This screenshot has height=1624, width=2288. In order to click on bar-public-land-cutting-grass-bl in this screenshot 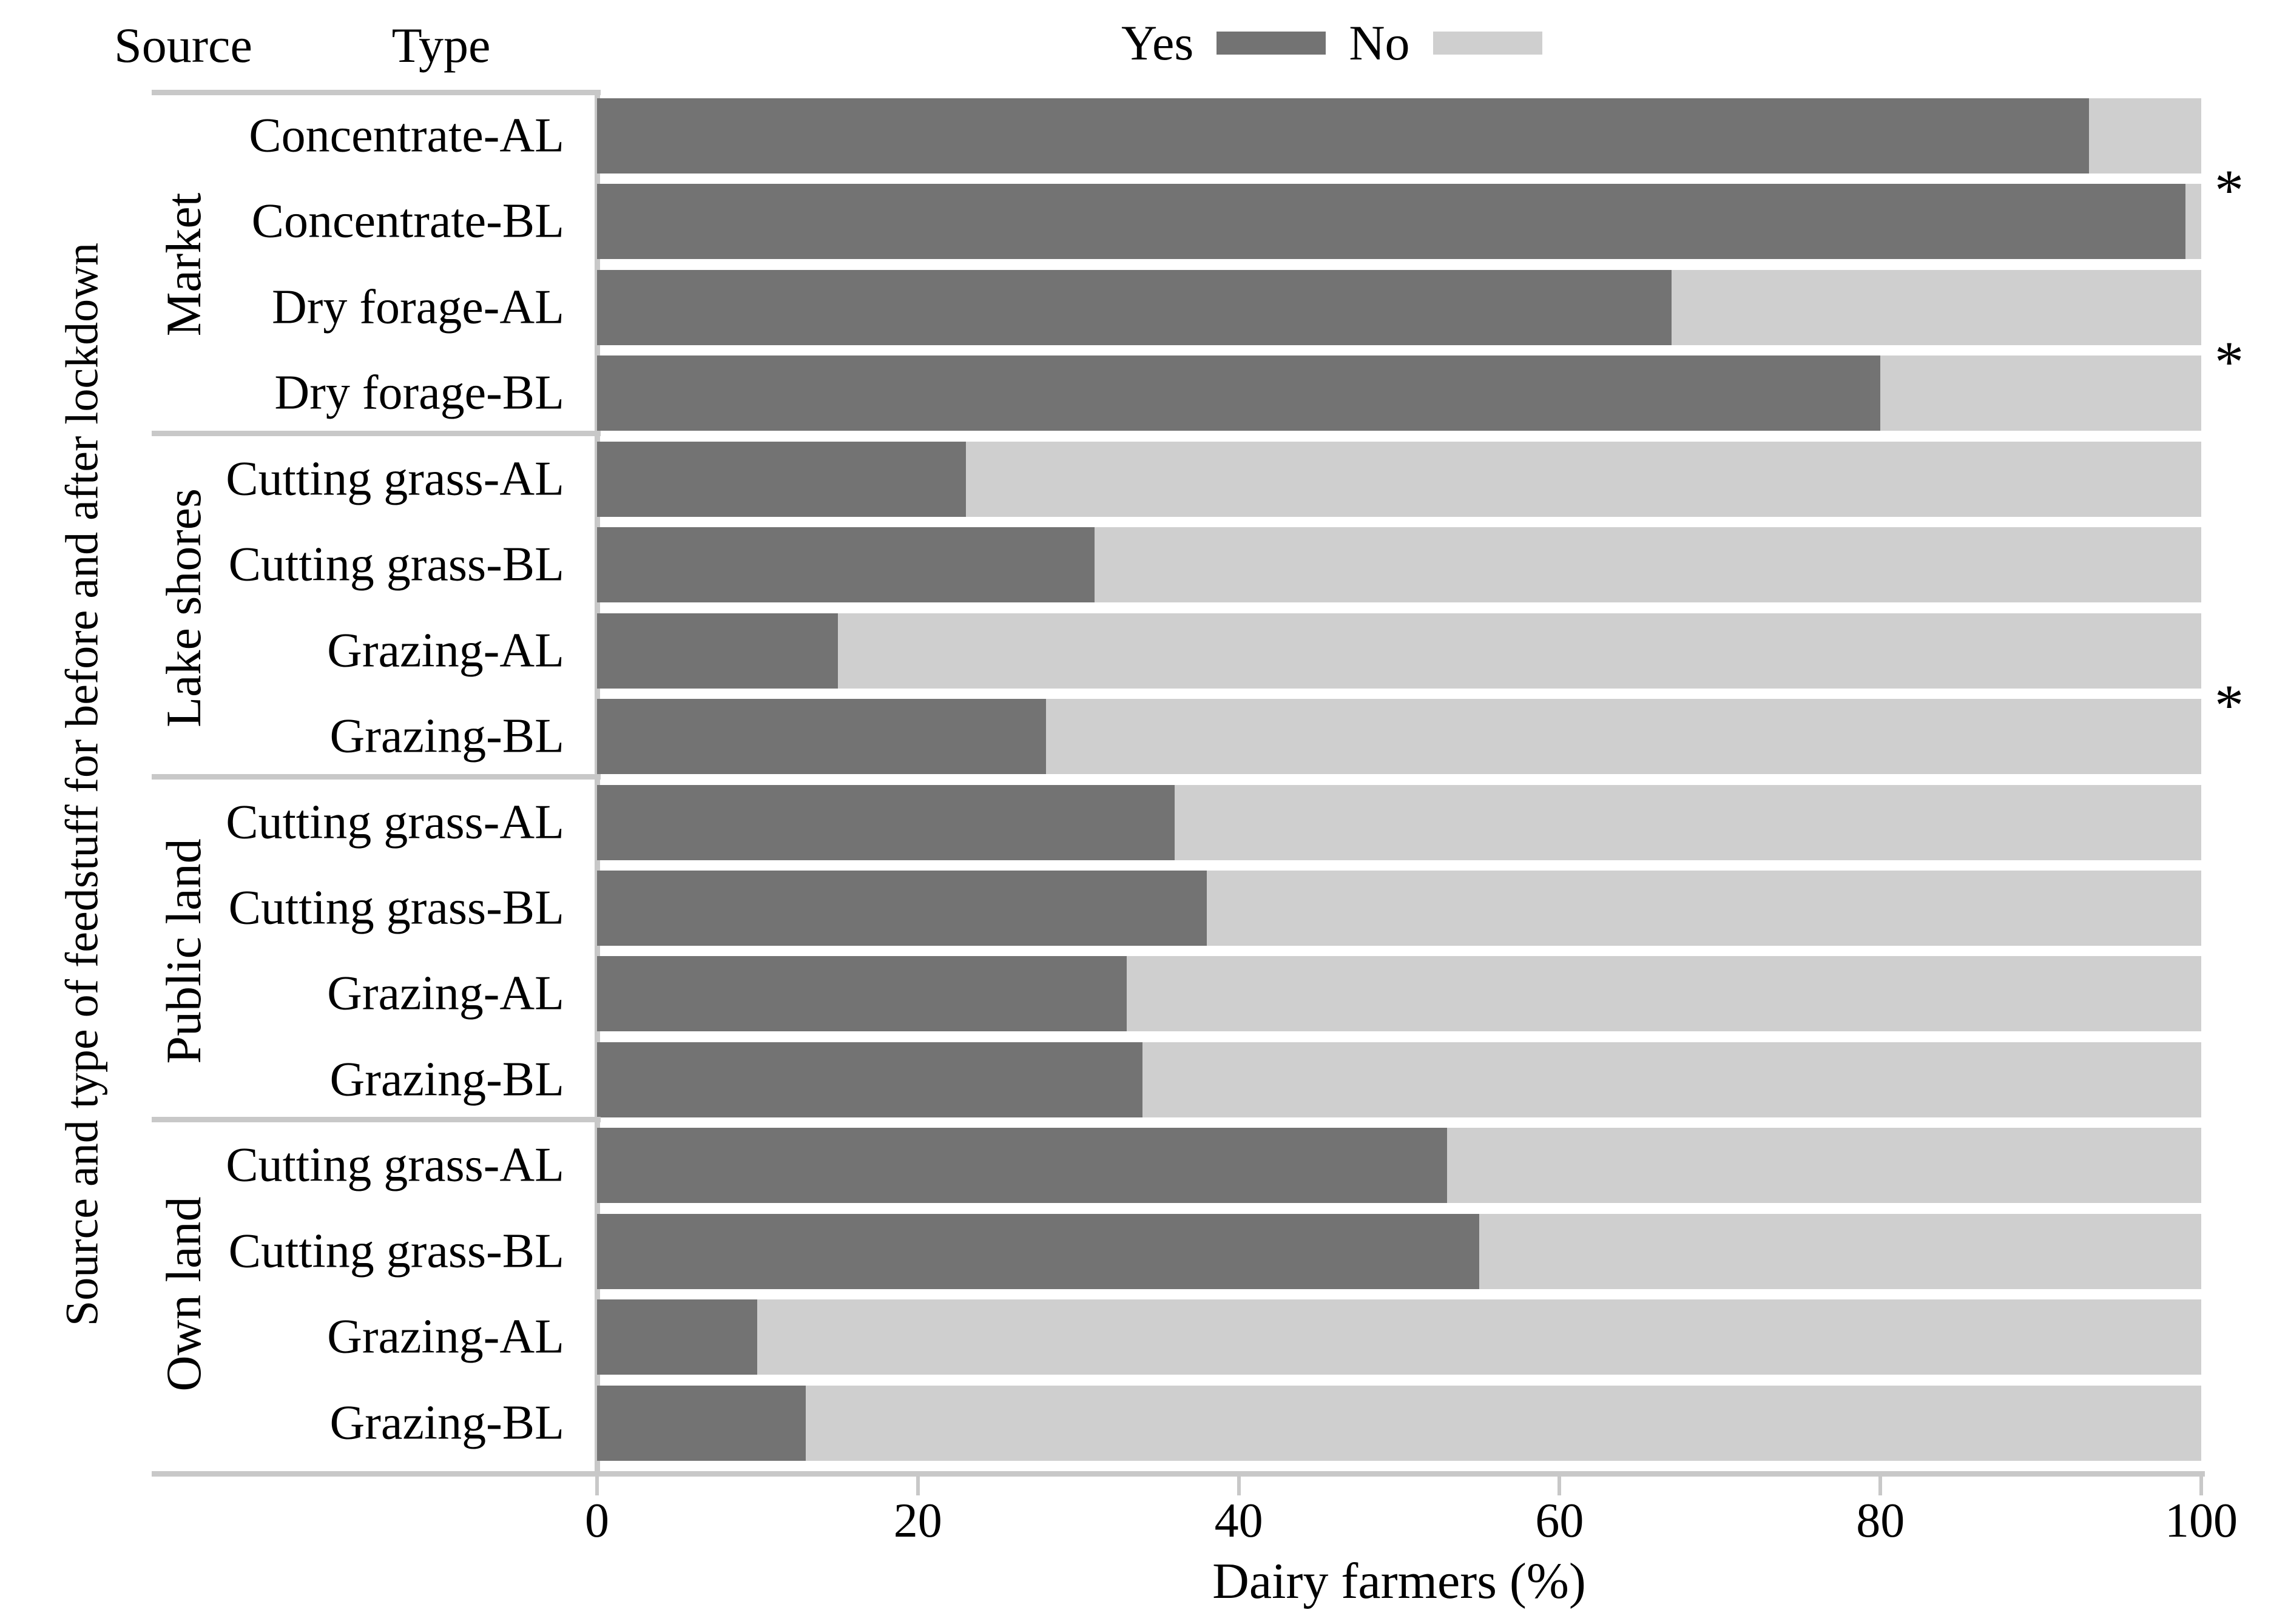, I will do `click(1399, 908)`.